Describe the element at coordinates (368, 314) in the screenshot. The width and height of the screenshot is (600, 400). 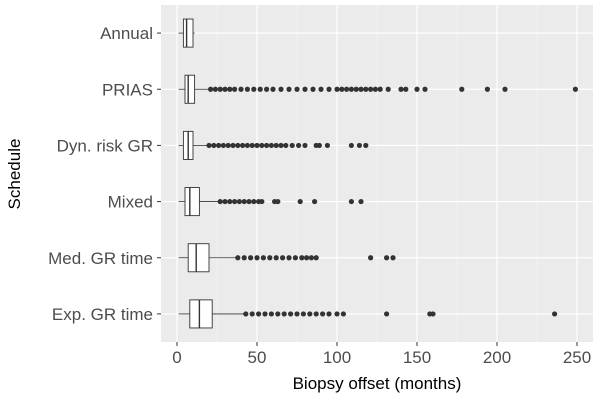
I see `box-exp-gr-time` at that location.